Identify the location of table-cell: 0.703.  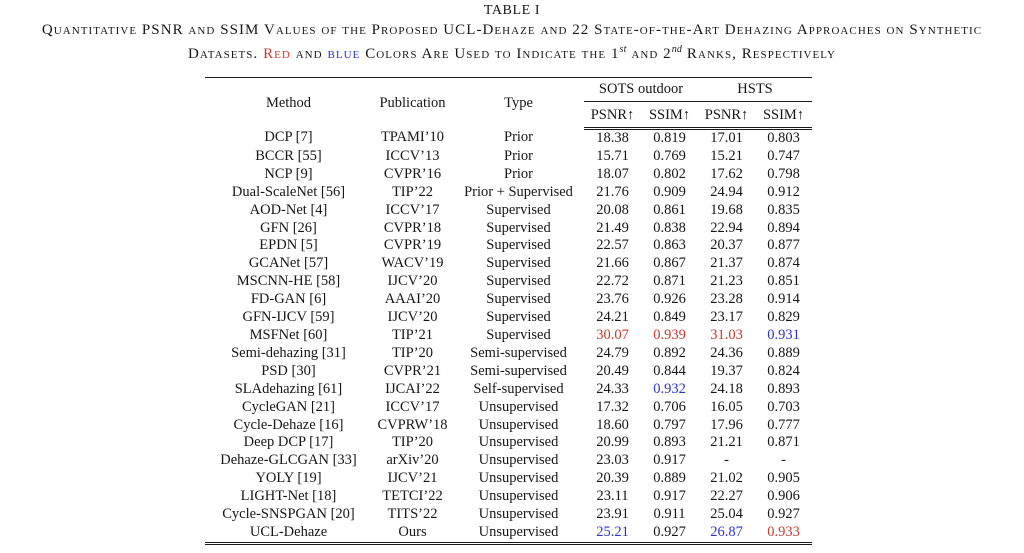
(783, 406).